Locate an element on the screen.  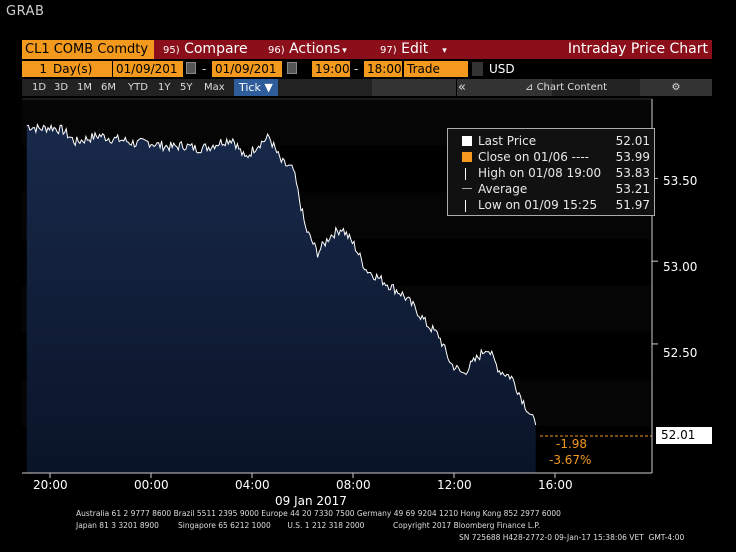
change-abs: -1.98 is located at coordinates (572, 444).